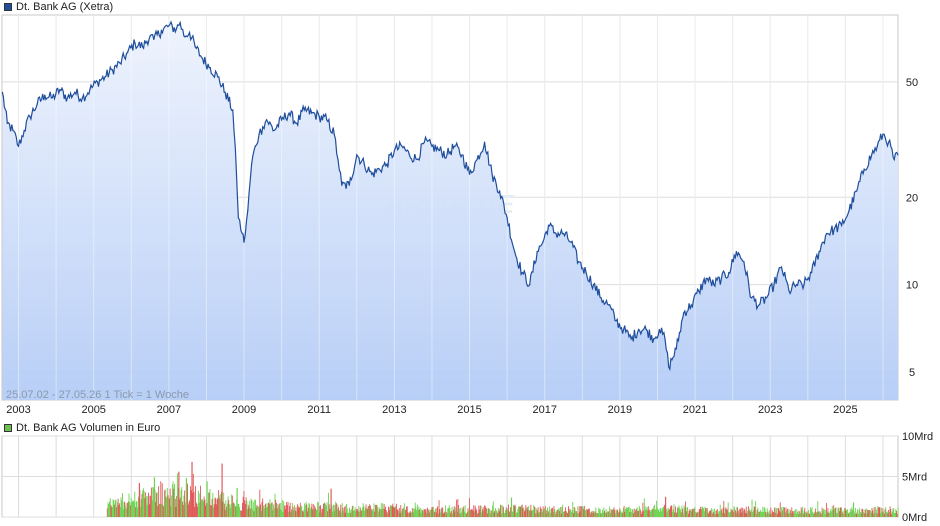 The height and width of the screenshot is (526, 940). Describe the element at coordinates (917, 437) in the screenshot. I see `volume-y-tick-label: 10Mrd` at that location.